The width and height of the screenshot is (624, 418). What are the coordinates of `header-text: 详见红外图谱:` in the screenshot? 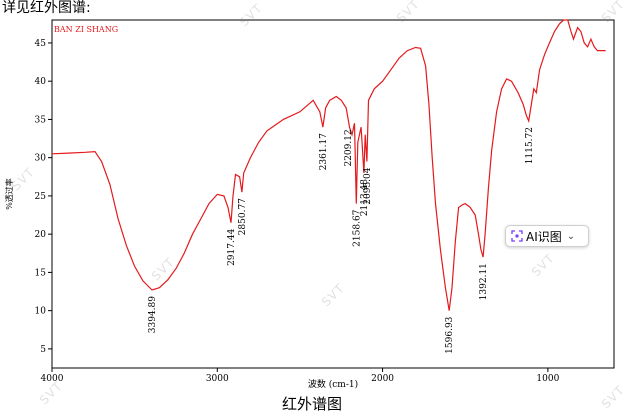 It's located at (46, 8).